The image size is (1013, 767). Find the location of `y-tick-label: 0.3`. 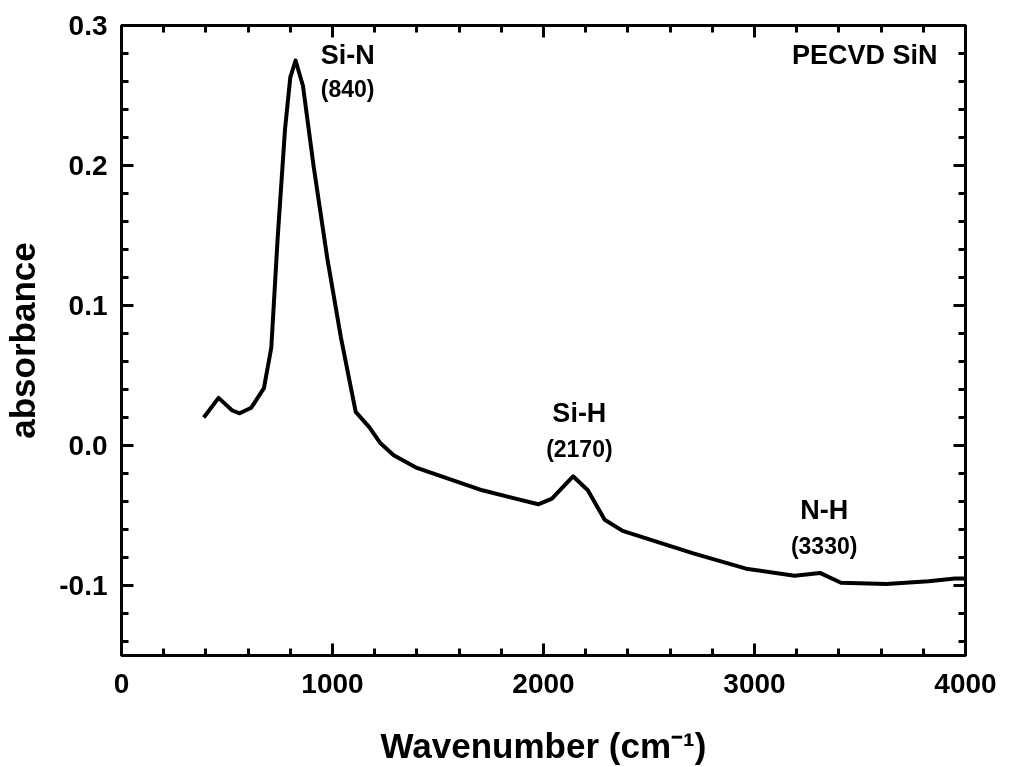

y-tick-label: 0.3 is located at coordinates (88, 25).